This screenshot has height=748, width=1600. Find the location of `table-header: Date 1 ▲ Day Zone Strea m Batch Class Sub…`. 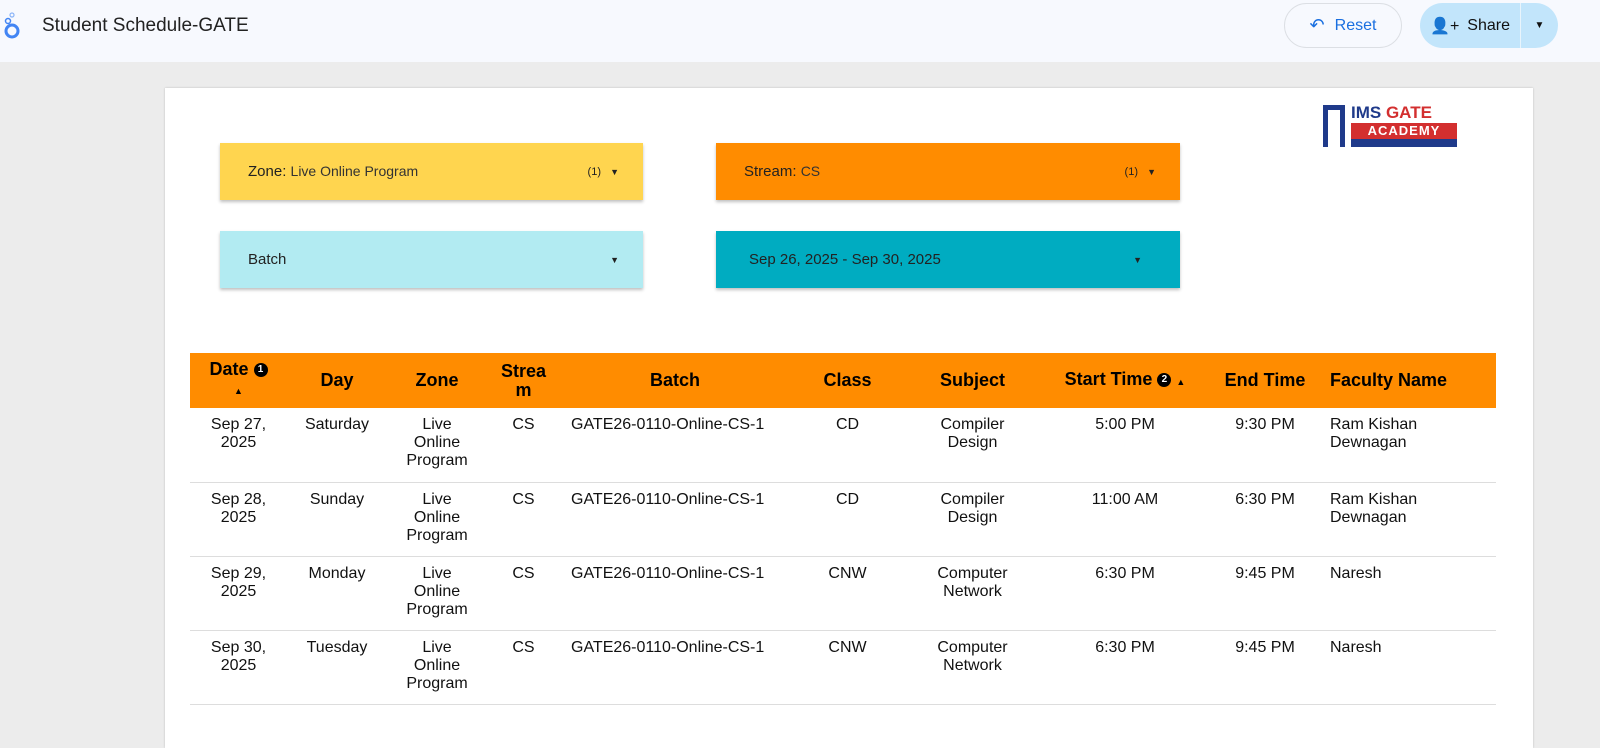

table-header: Date 1 ▲ Day Zone Strea m Batch Class Sub… is located at coordinates (843, 380).